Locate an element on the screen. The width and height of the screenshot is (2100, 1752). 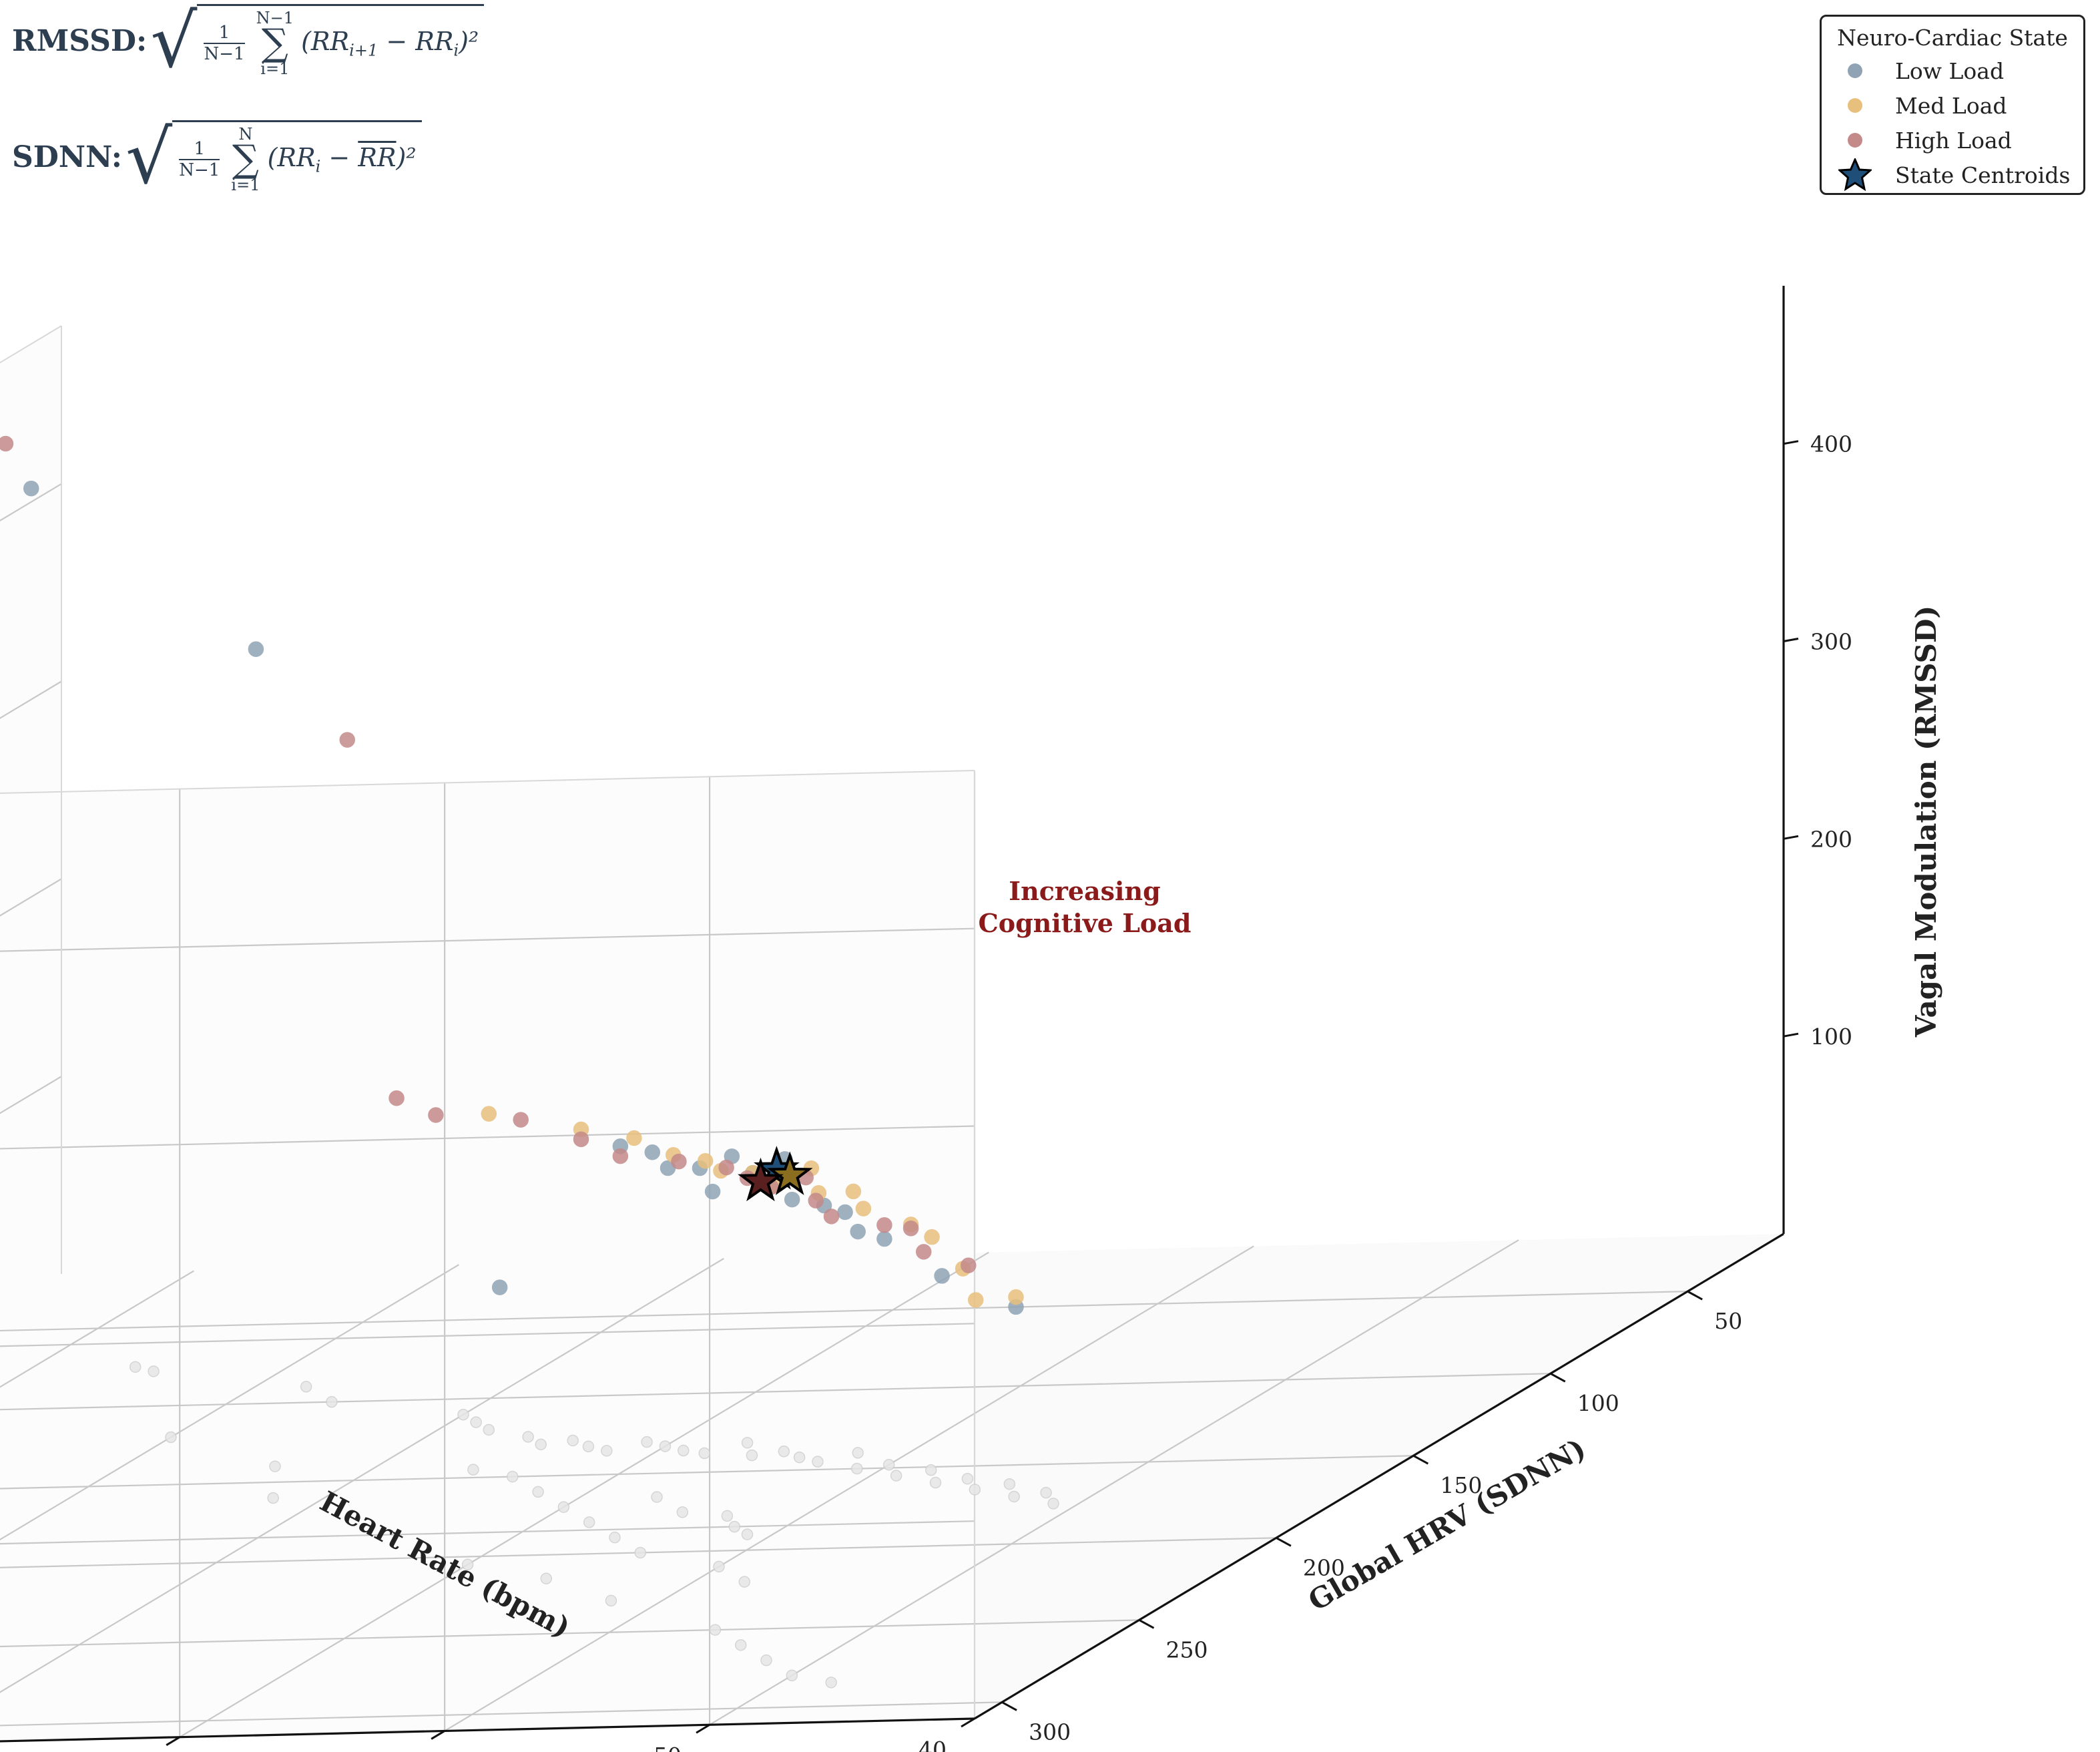
fraction: 1 N−1 is located at coordinates (199, 159).